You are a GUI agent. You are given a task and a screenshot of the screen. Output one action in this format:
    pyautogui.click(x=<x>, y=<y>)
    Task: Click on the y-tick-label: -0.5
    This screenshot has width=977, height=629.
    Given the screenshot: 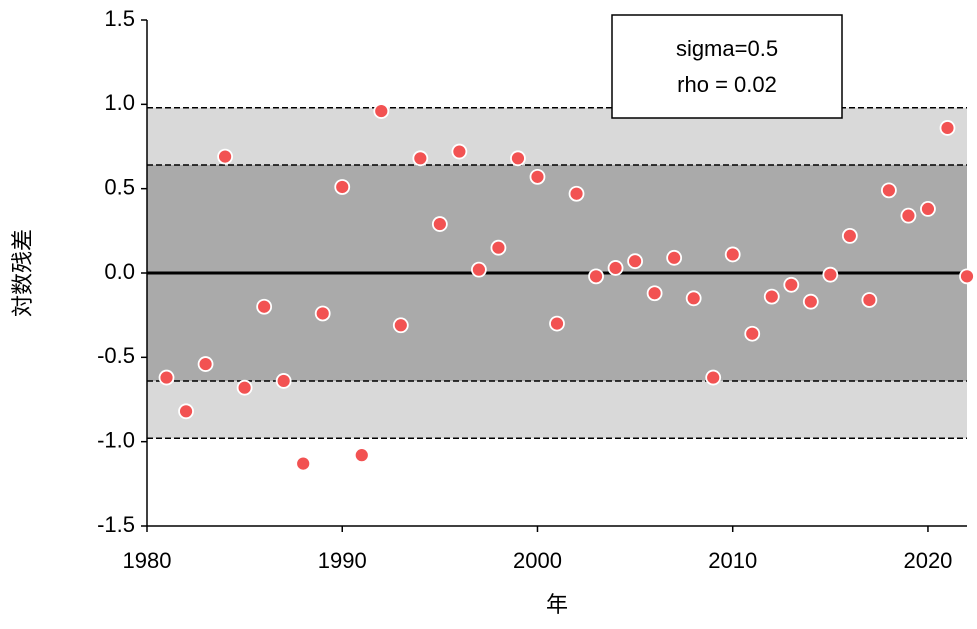 What is the action you would take?
    pyautogui.click(x=116, y=355)
    